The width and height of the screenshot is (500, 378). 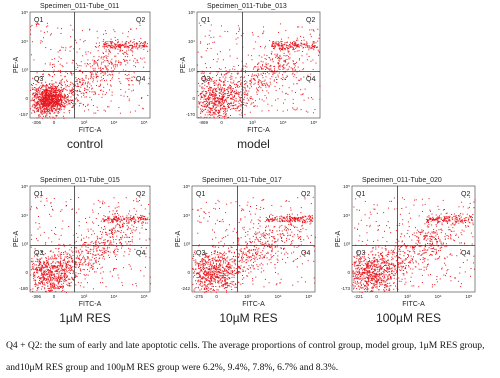 What do you see at coordinates (54, 122) in the screenshot?
I see `x-tick-label: 0` at bounding box center [54, 122].